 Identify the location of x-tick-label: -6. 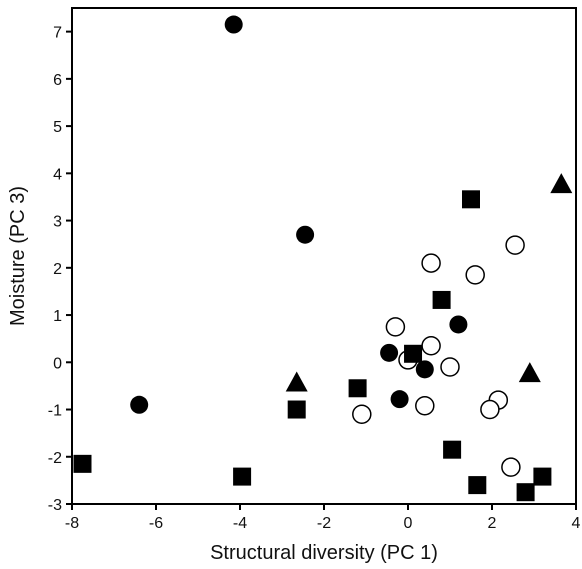
(156, 523).